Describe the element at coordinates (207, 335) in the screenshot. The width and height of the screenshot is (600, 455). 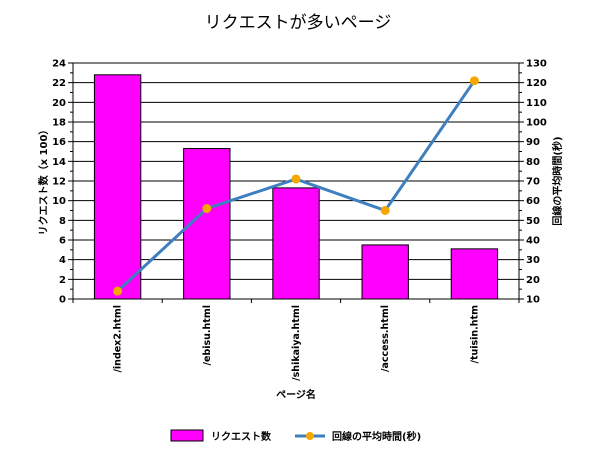
I see `x-tick-label: /ebisu.html` at that location.